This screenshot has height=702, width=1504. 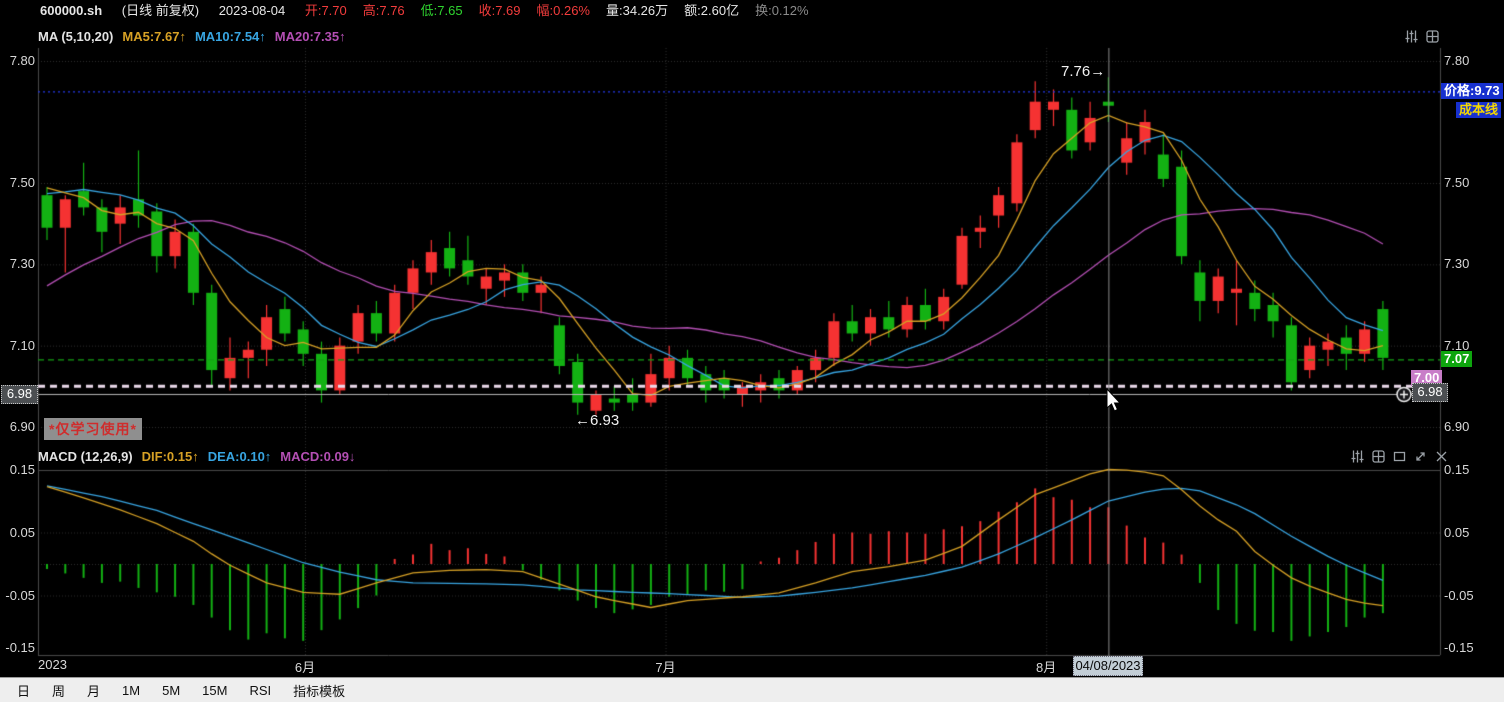 I want to click on price-tick-left: 7.80, so click(x=22, y=60).